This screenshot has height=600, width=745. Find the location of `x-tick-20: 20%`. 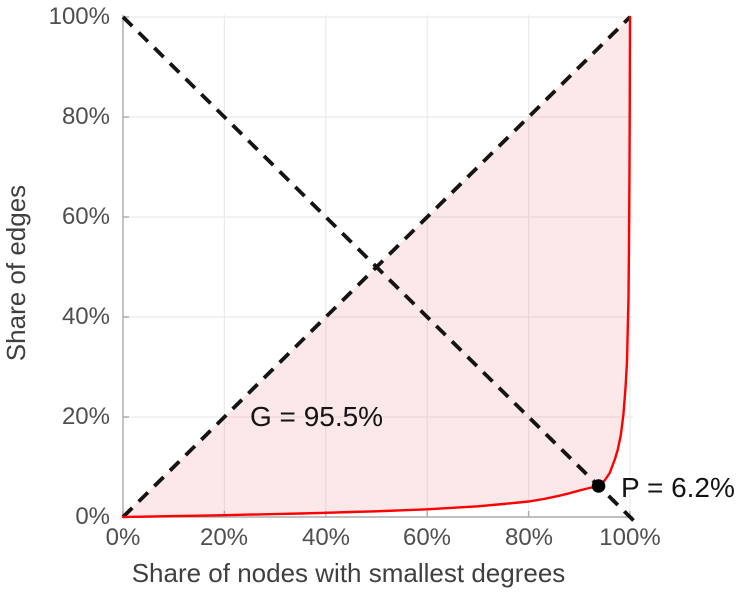

x-tick-20: 20% is located at coordinates (224, 537).